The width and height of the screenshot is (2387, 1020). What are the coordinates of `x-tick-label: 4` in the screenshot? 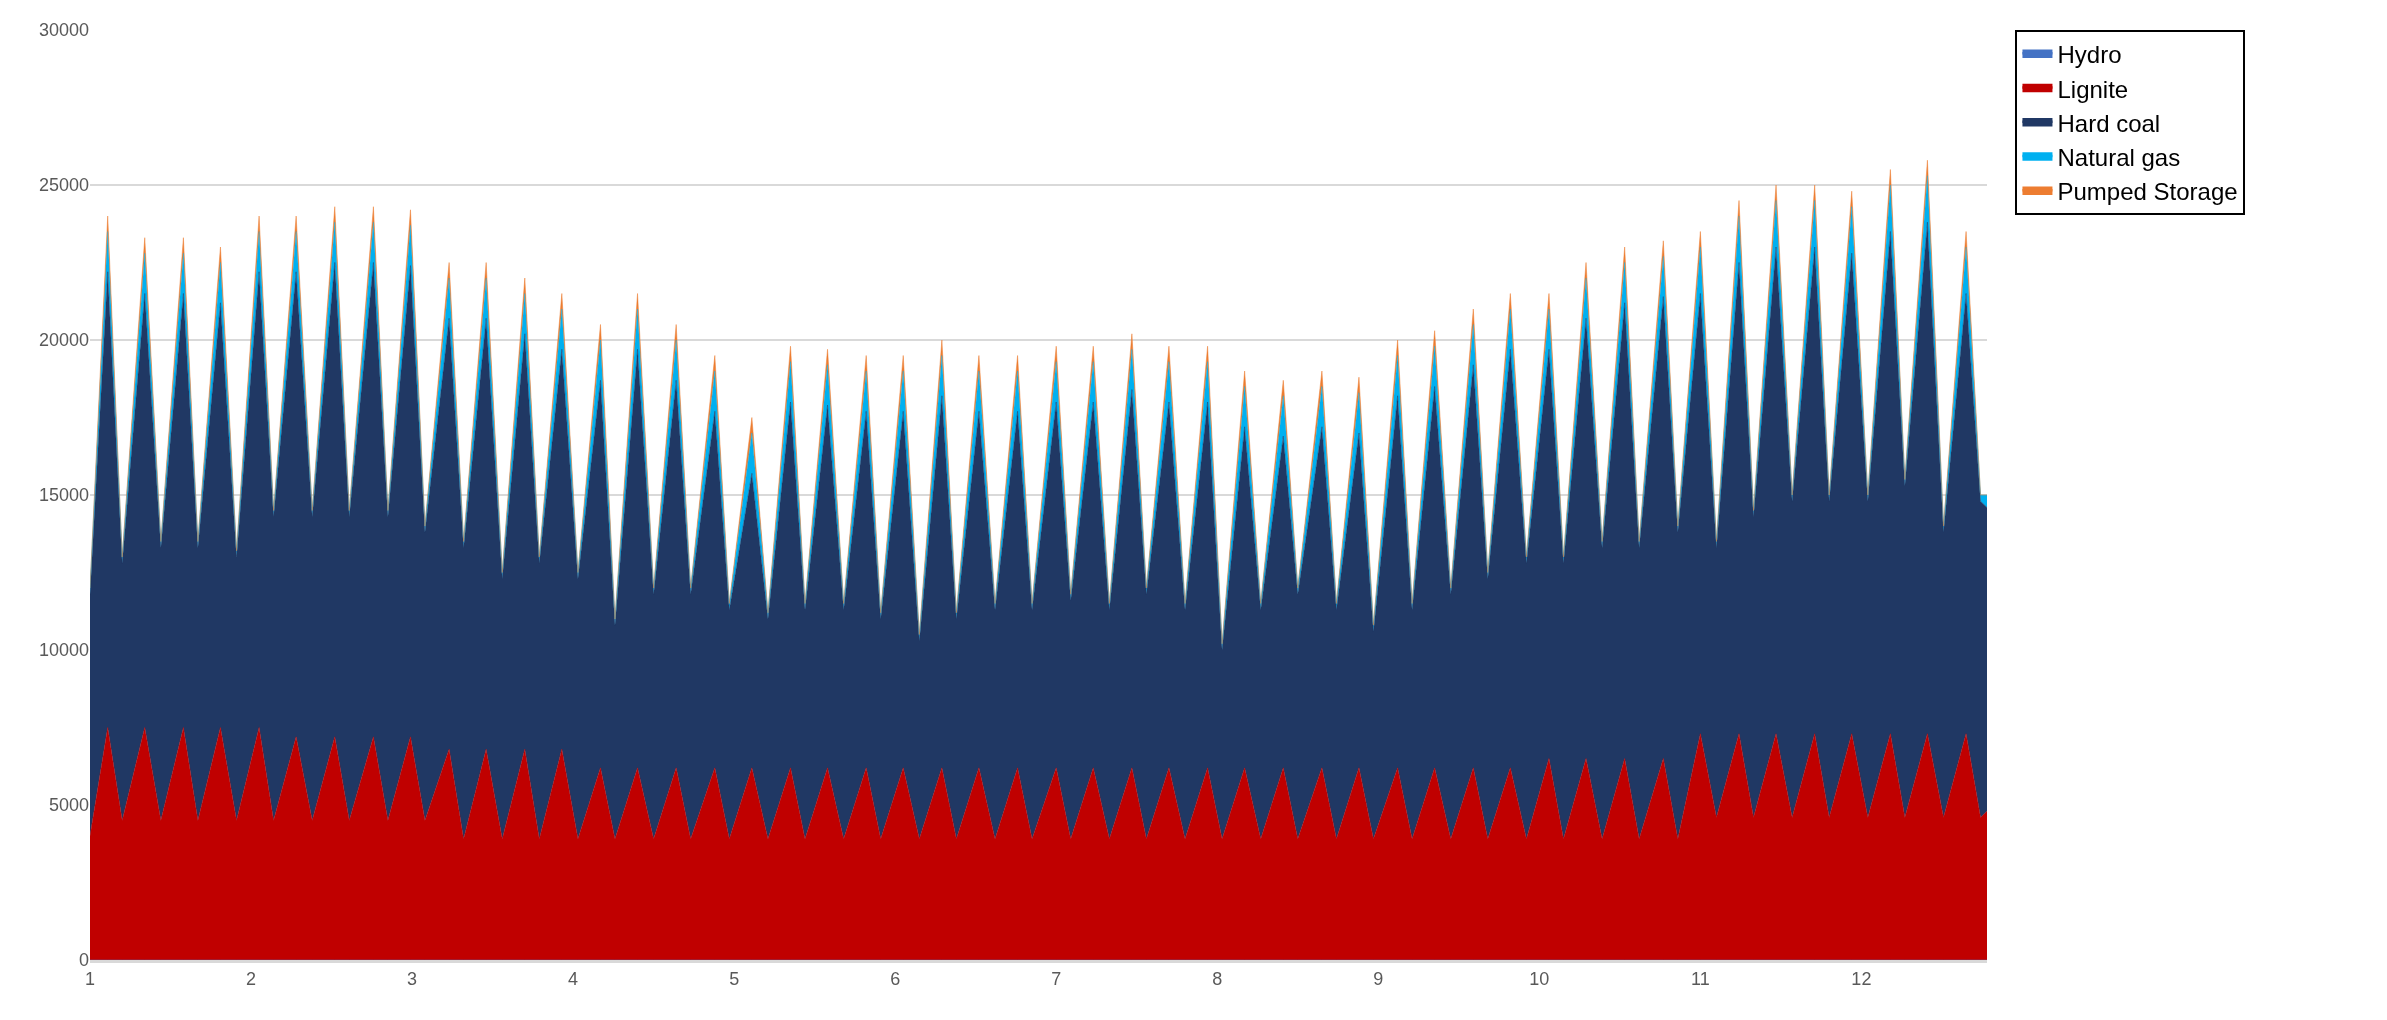 It's located at (573, 978).